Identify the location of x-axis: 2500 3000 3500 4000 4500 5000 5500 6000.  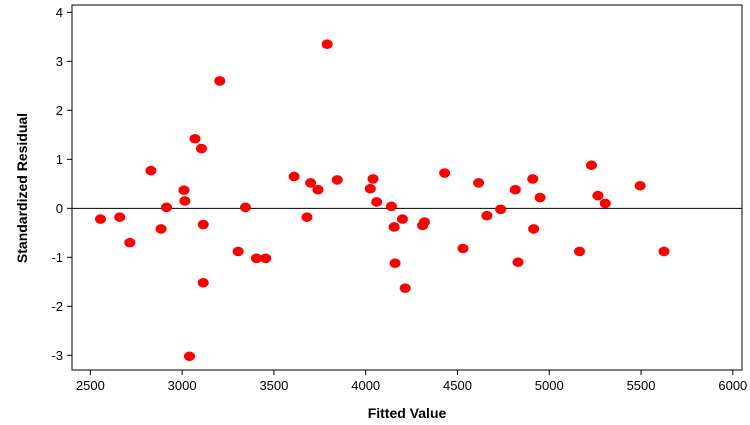
(411, 381).